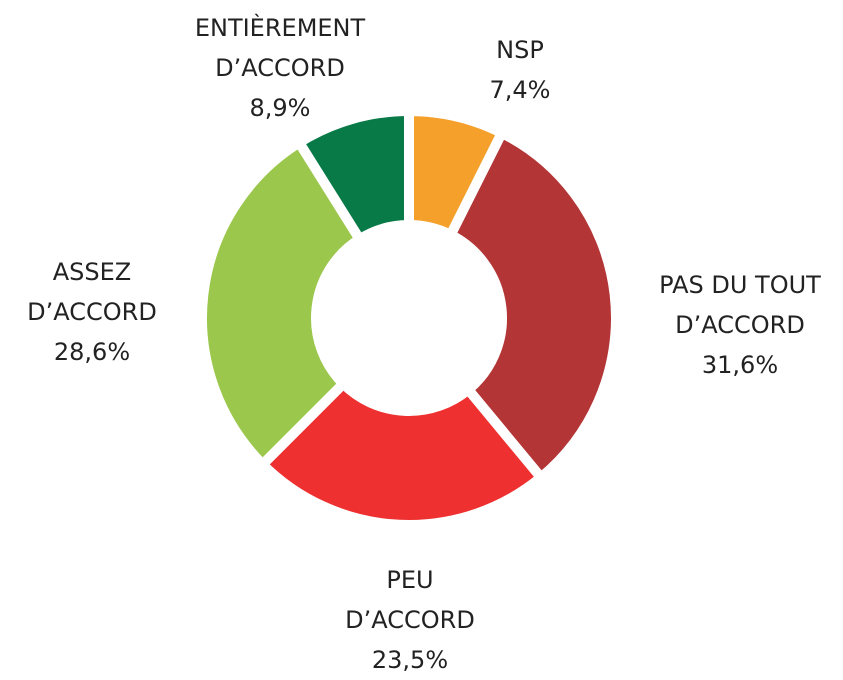  Describe the element at coordinates (520, 90) in the screenshot. I see `value-label: 7,4%` at that location.